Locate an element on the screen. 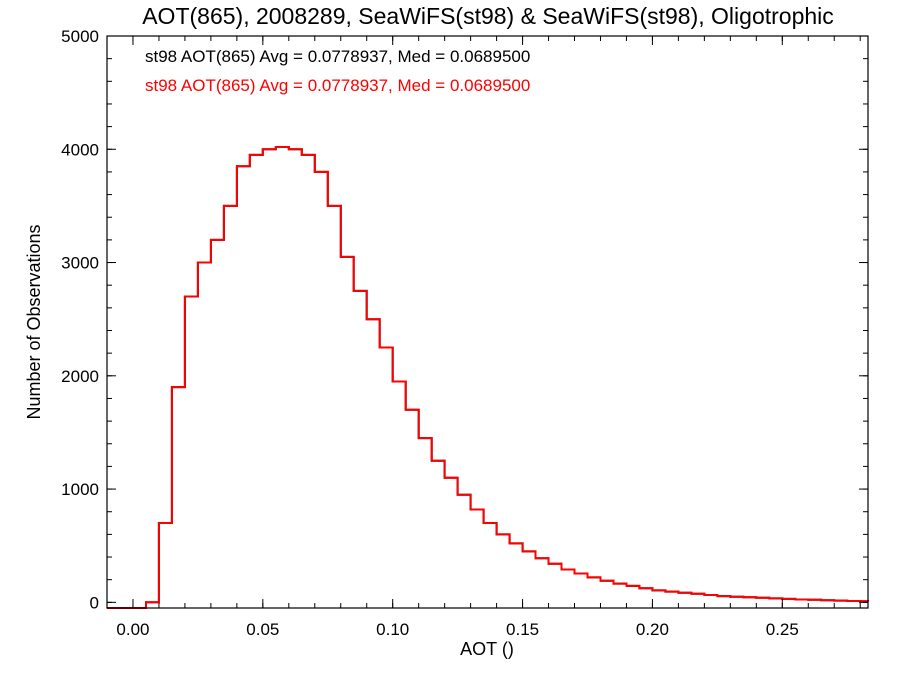 This screenshot has width=900, height=675. y-axis-label: Number of Observations is located at coordinates (34, 321).